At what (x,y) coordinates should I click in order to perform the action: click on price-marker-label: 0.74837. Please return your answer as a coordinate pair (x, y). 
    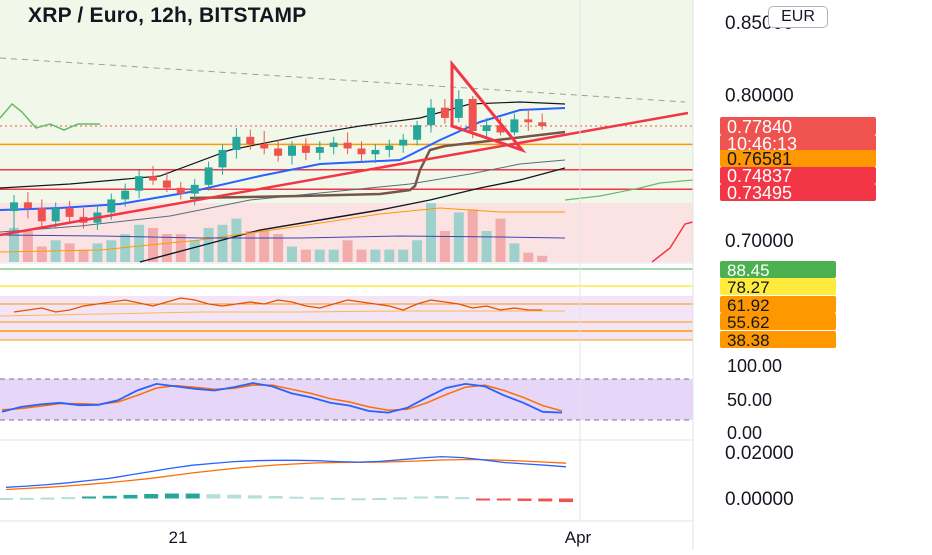
    Looking at the image, I should click on (798, 176).